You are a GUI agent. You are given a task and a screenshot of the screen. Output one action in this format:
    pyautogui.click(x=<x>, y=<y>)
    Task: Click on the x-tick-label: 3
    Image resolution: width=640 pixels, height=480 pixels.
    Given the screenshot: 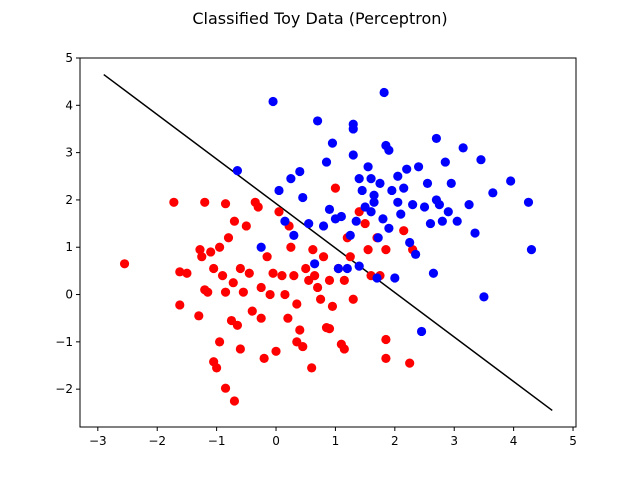 What is the action you would take?
    pyautogui.click(x=454, y=441)
    